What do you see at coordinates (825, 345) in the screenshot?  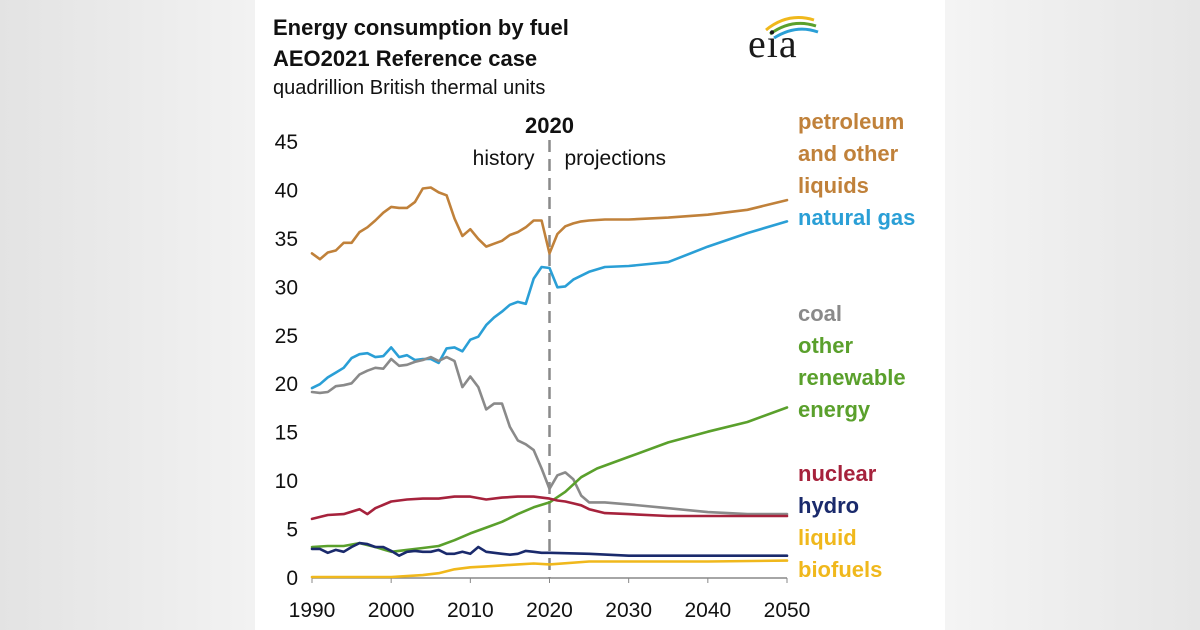 I see `legend-label-line: other` at bounding box center [825, 345].